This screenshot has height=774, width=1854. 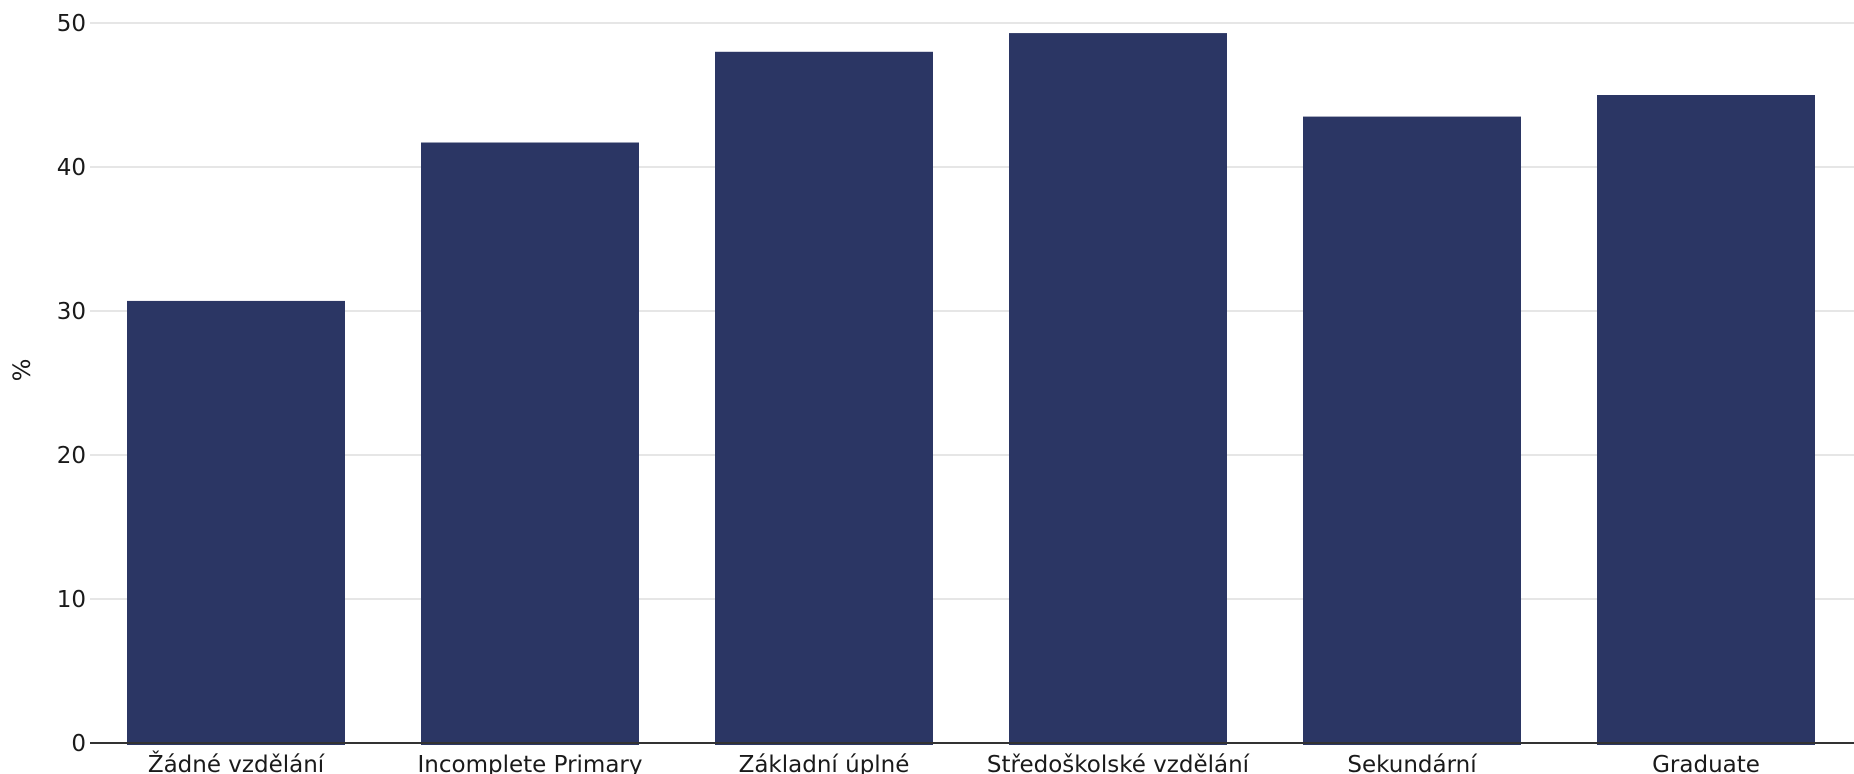 What do you see at coordinates (22, 370) in the screenshot?
I see `y-axis-title: %` at bounding box center [22, 370].